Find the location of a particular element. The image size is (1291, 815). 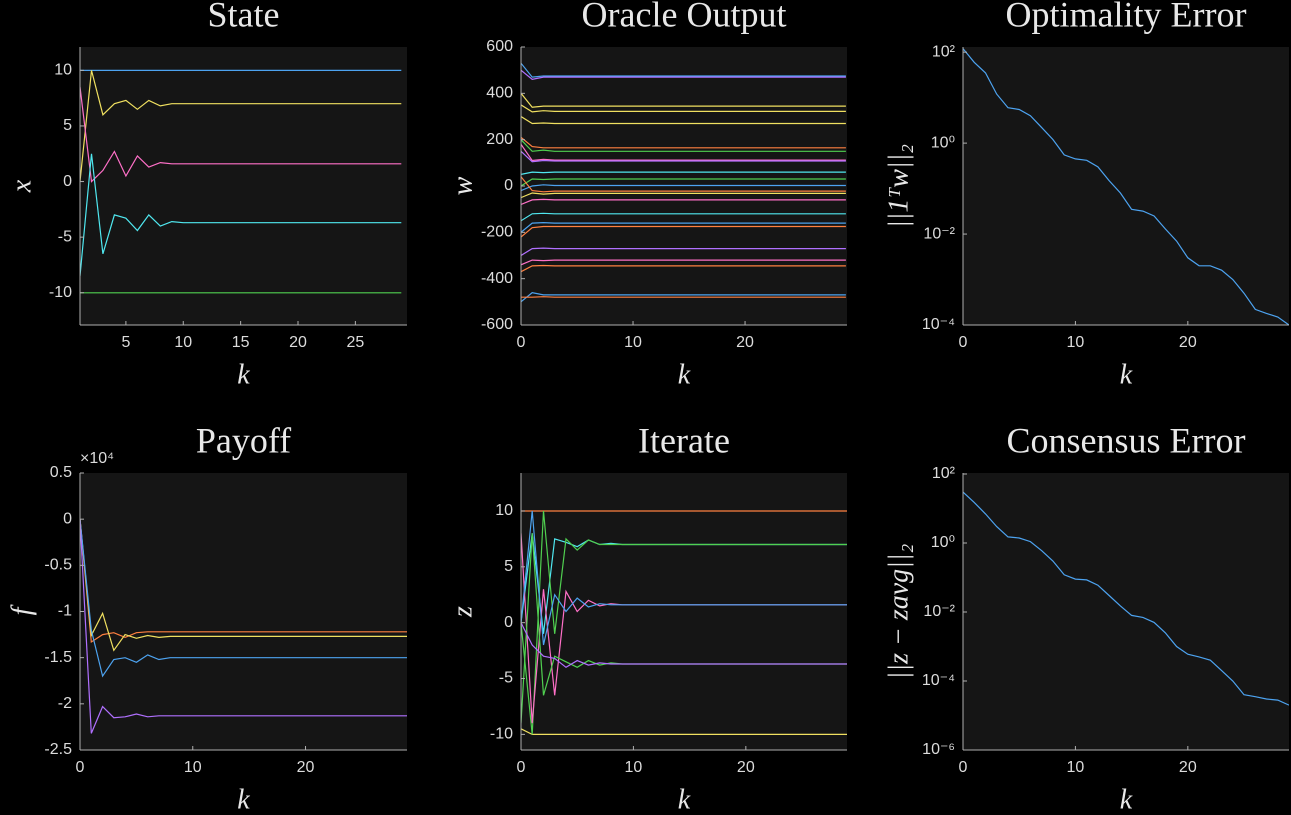

y-axis-label: w is located at coordinates (462, 185).